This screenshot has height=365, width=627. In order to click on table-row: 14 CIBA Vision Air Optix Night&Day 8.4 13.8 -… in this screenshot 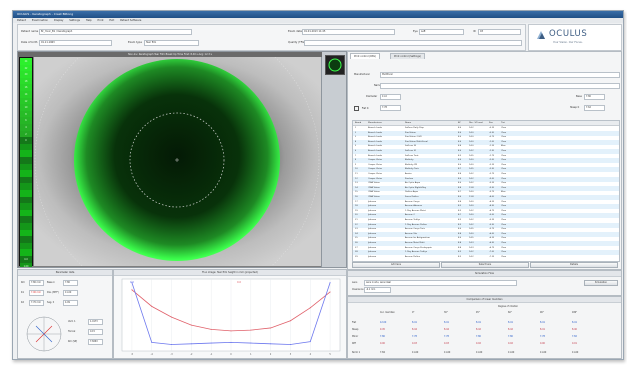, I will do `click(486, 188)`.